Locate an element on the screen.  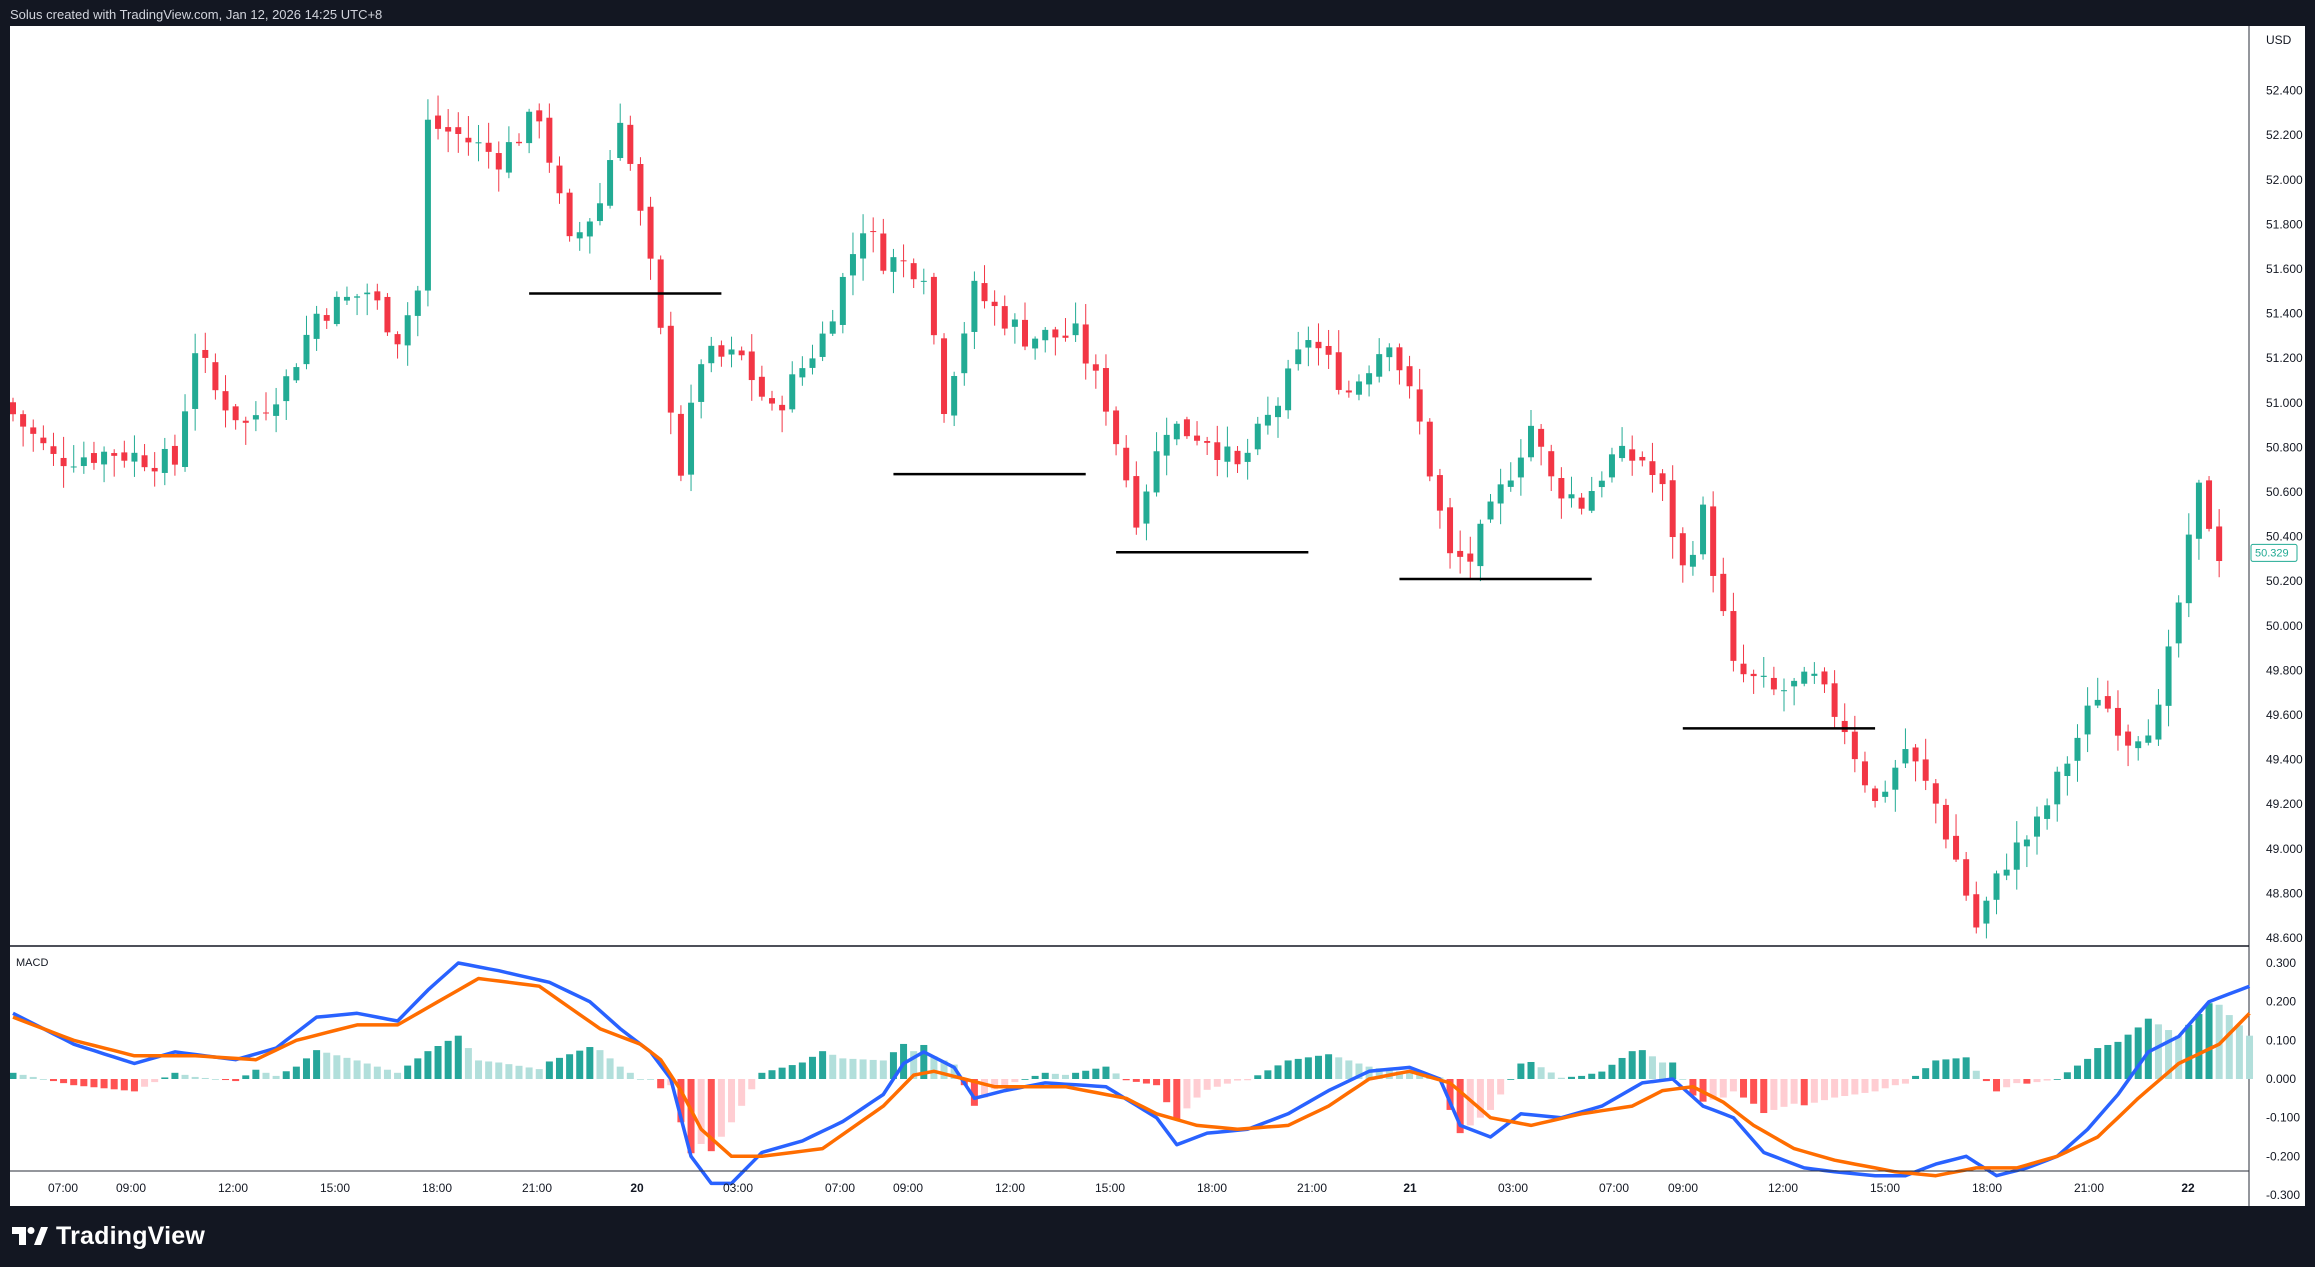
price-tick-label: 49.400 is located at coordinates (2284, 760).